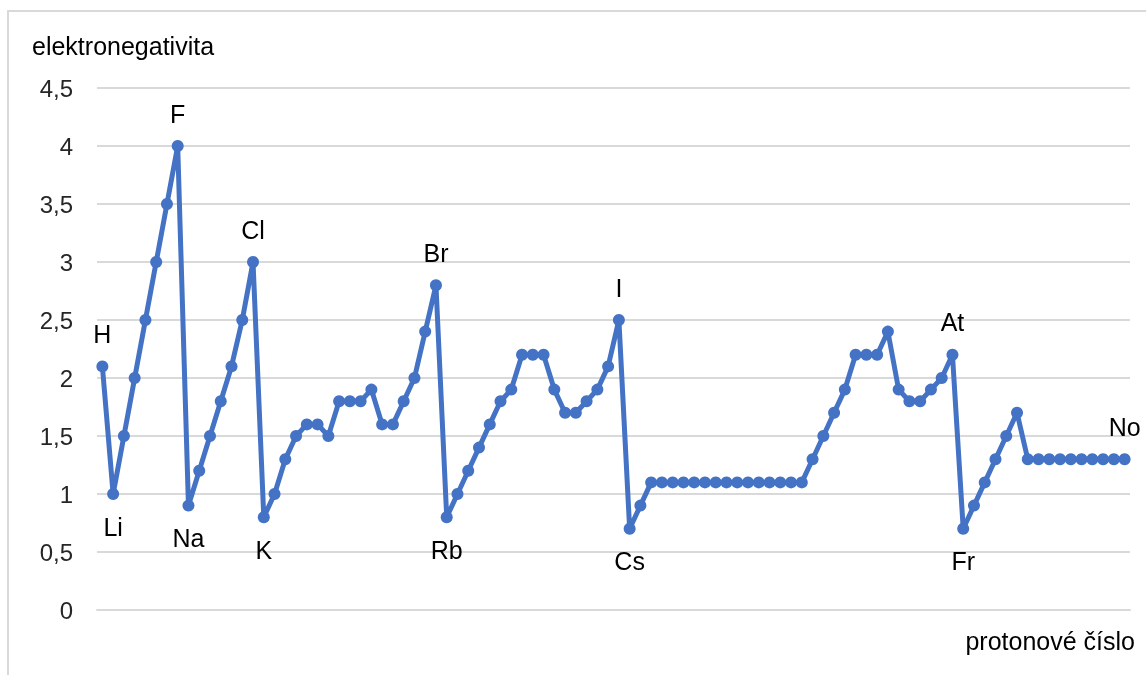  Describe the element at coordinates (446, 549) in the screenshot. I see `data-label: Rb` at that location.